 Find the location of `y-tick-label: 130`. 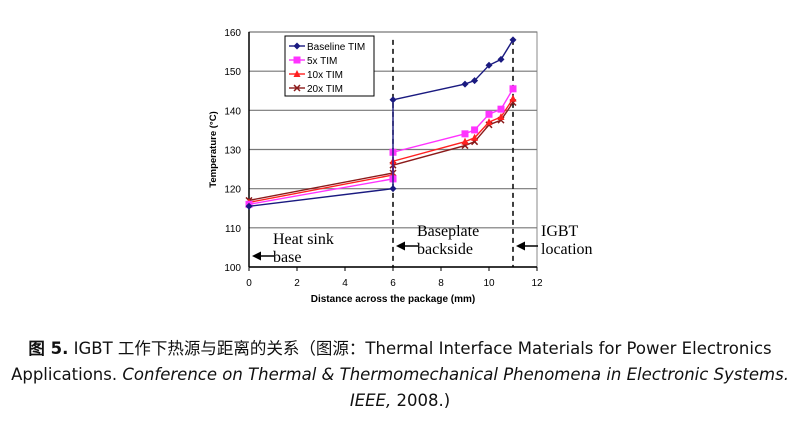

y-tick-label: 130 is located at coordinates (232, 151).